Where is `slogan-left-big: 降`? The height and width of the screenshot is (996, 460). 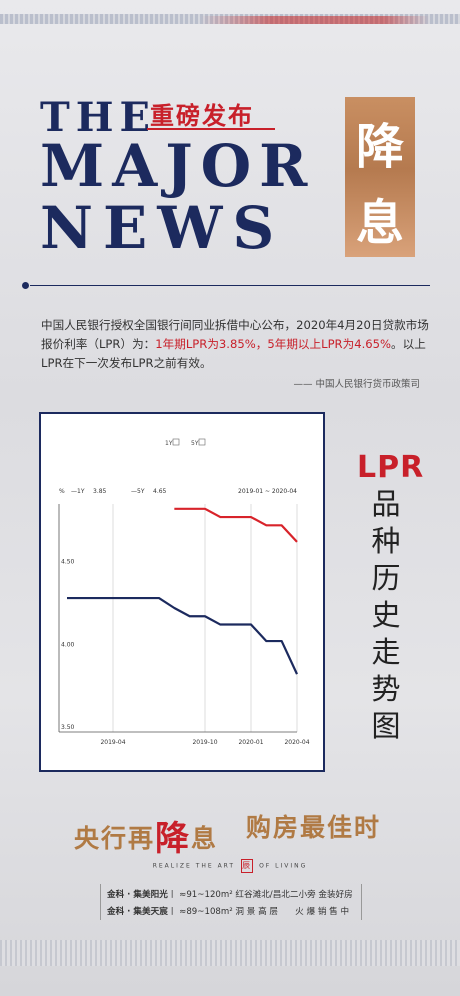
slogan-left-big: 降 is located at coordinates (173, 839).